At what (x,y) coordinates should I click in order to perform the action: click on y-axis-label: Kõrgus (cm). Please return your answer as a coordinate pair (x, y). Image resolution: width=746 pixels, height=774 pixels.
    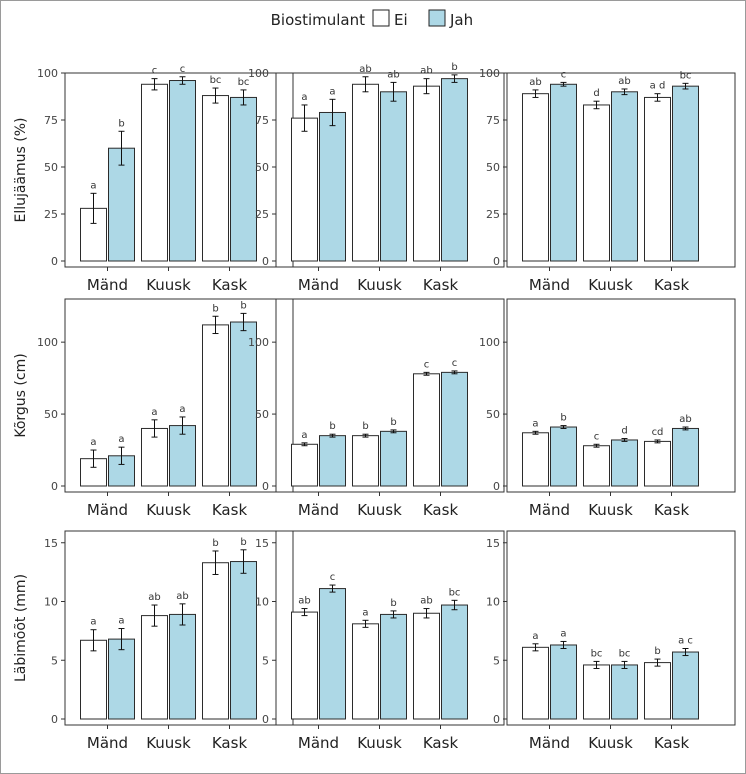
    Looking at the image, I should click on (21, 395).